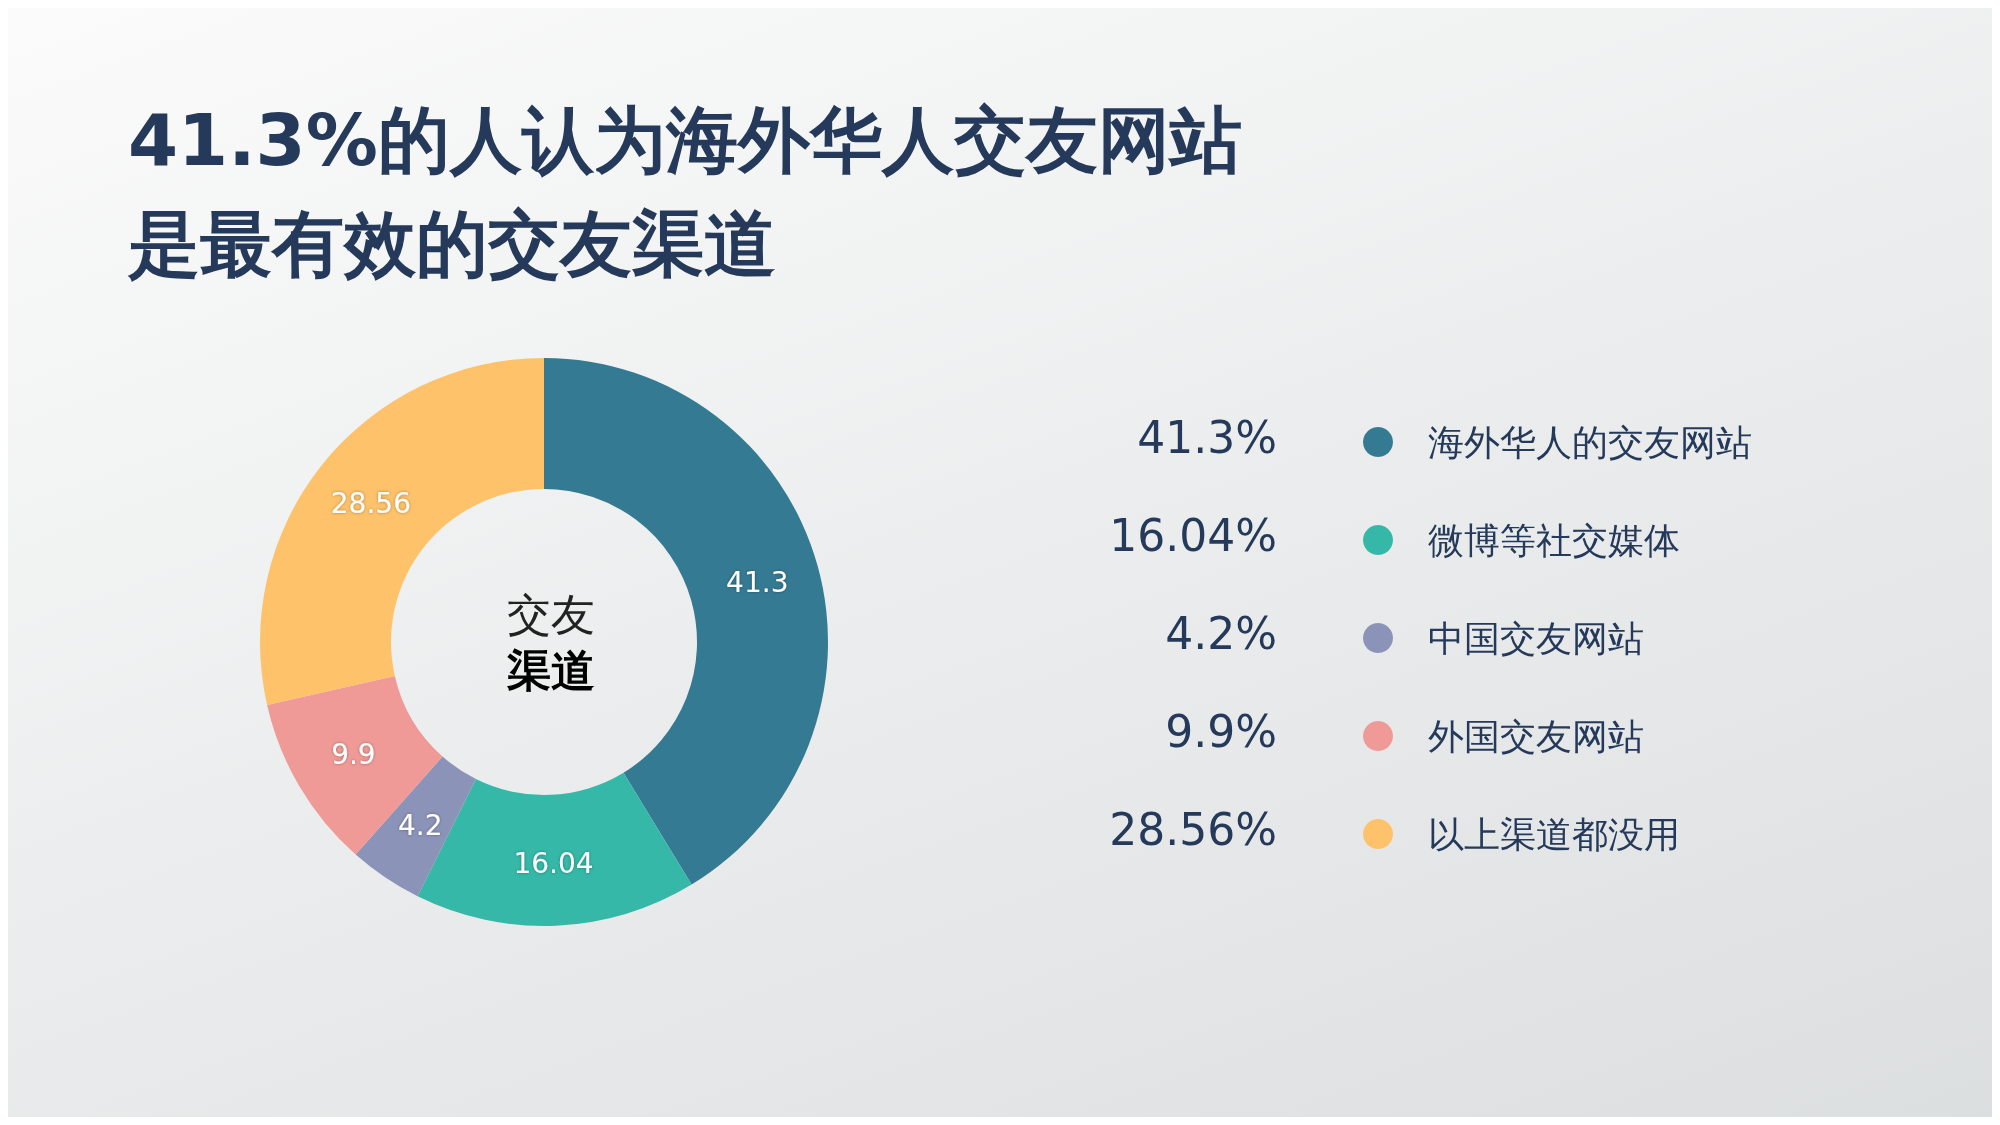 This screenshot has height=1125, width=2000. What do you see at coordinates (1193, 535) in the screenshot?
I see `text: 16.04%` at bounding box center [1193, 535].